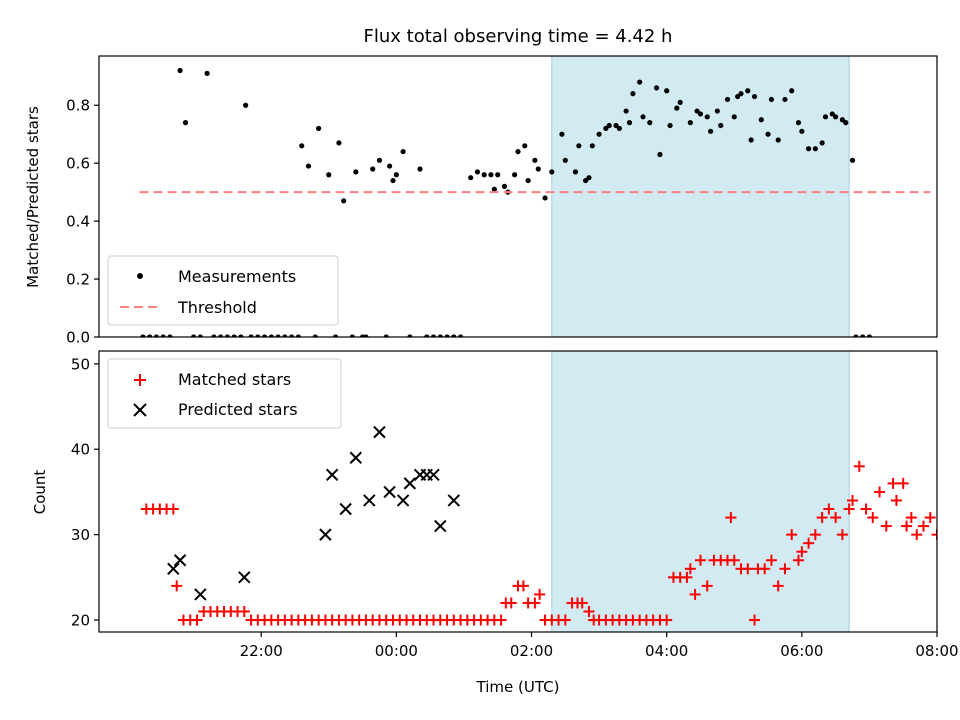 The image size is (960, 720). Describe the element at coordinates (396, 651) in the screenshot. I see `bottom-xtick-label: 00:00` at that location.